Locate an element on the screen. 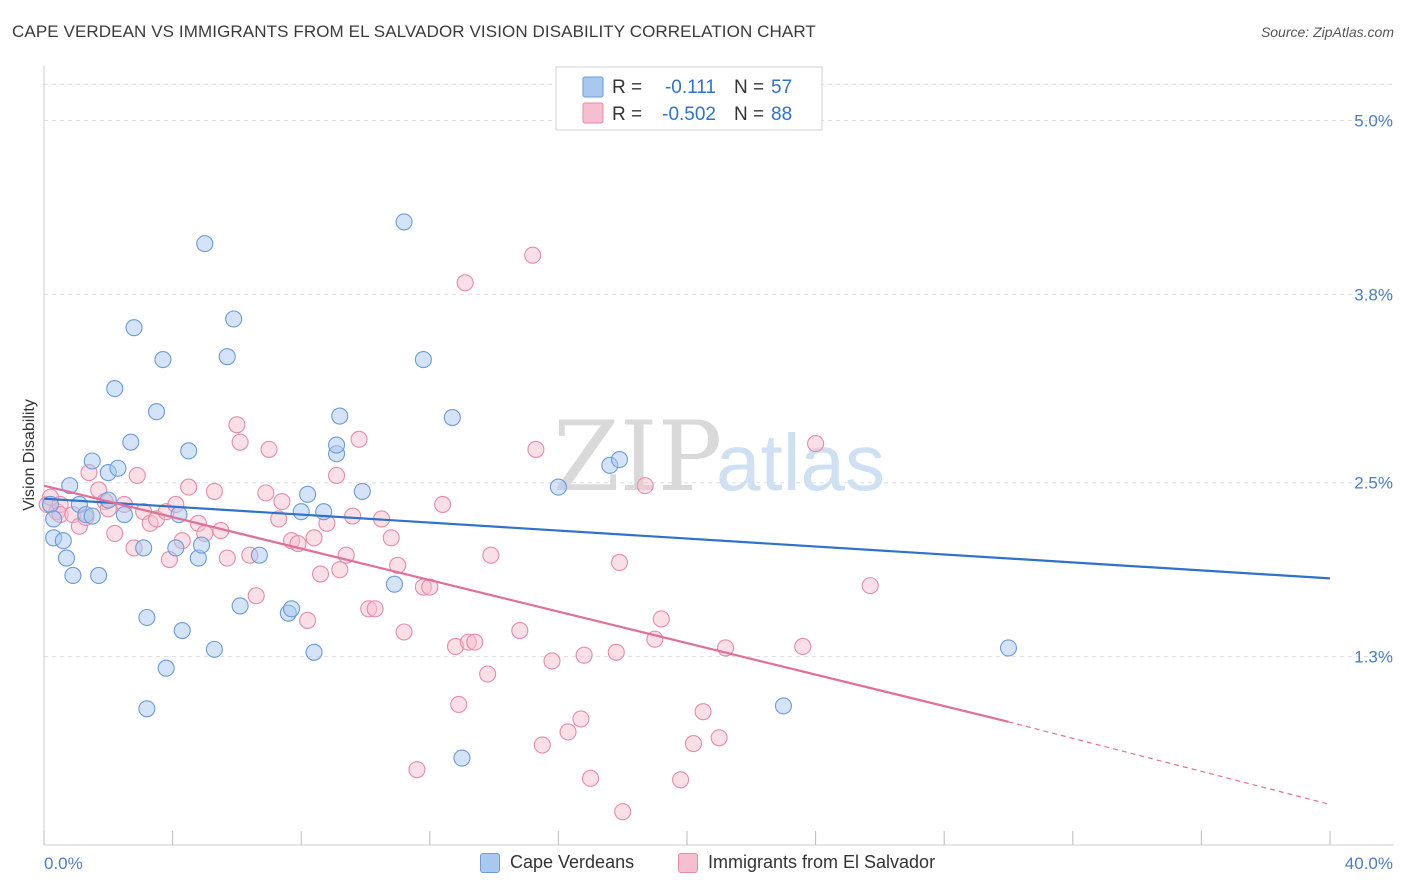 This screenshot has width=1406, height=892. x-tick-label-max: 40.0% is located at coordinates (1369, 863).